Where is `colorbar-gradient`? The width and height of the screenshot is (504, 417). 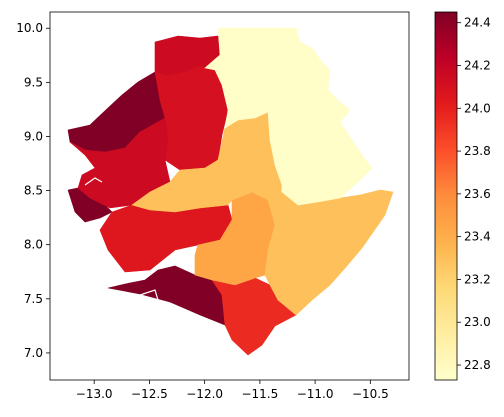
colorbar-gradient is located at coordinates (446, 196).